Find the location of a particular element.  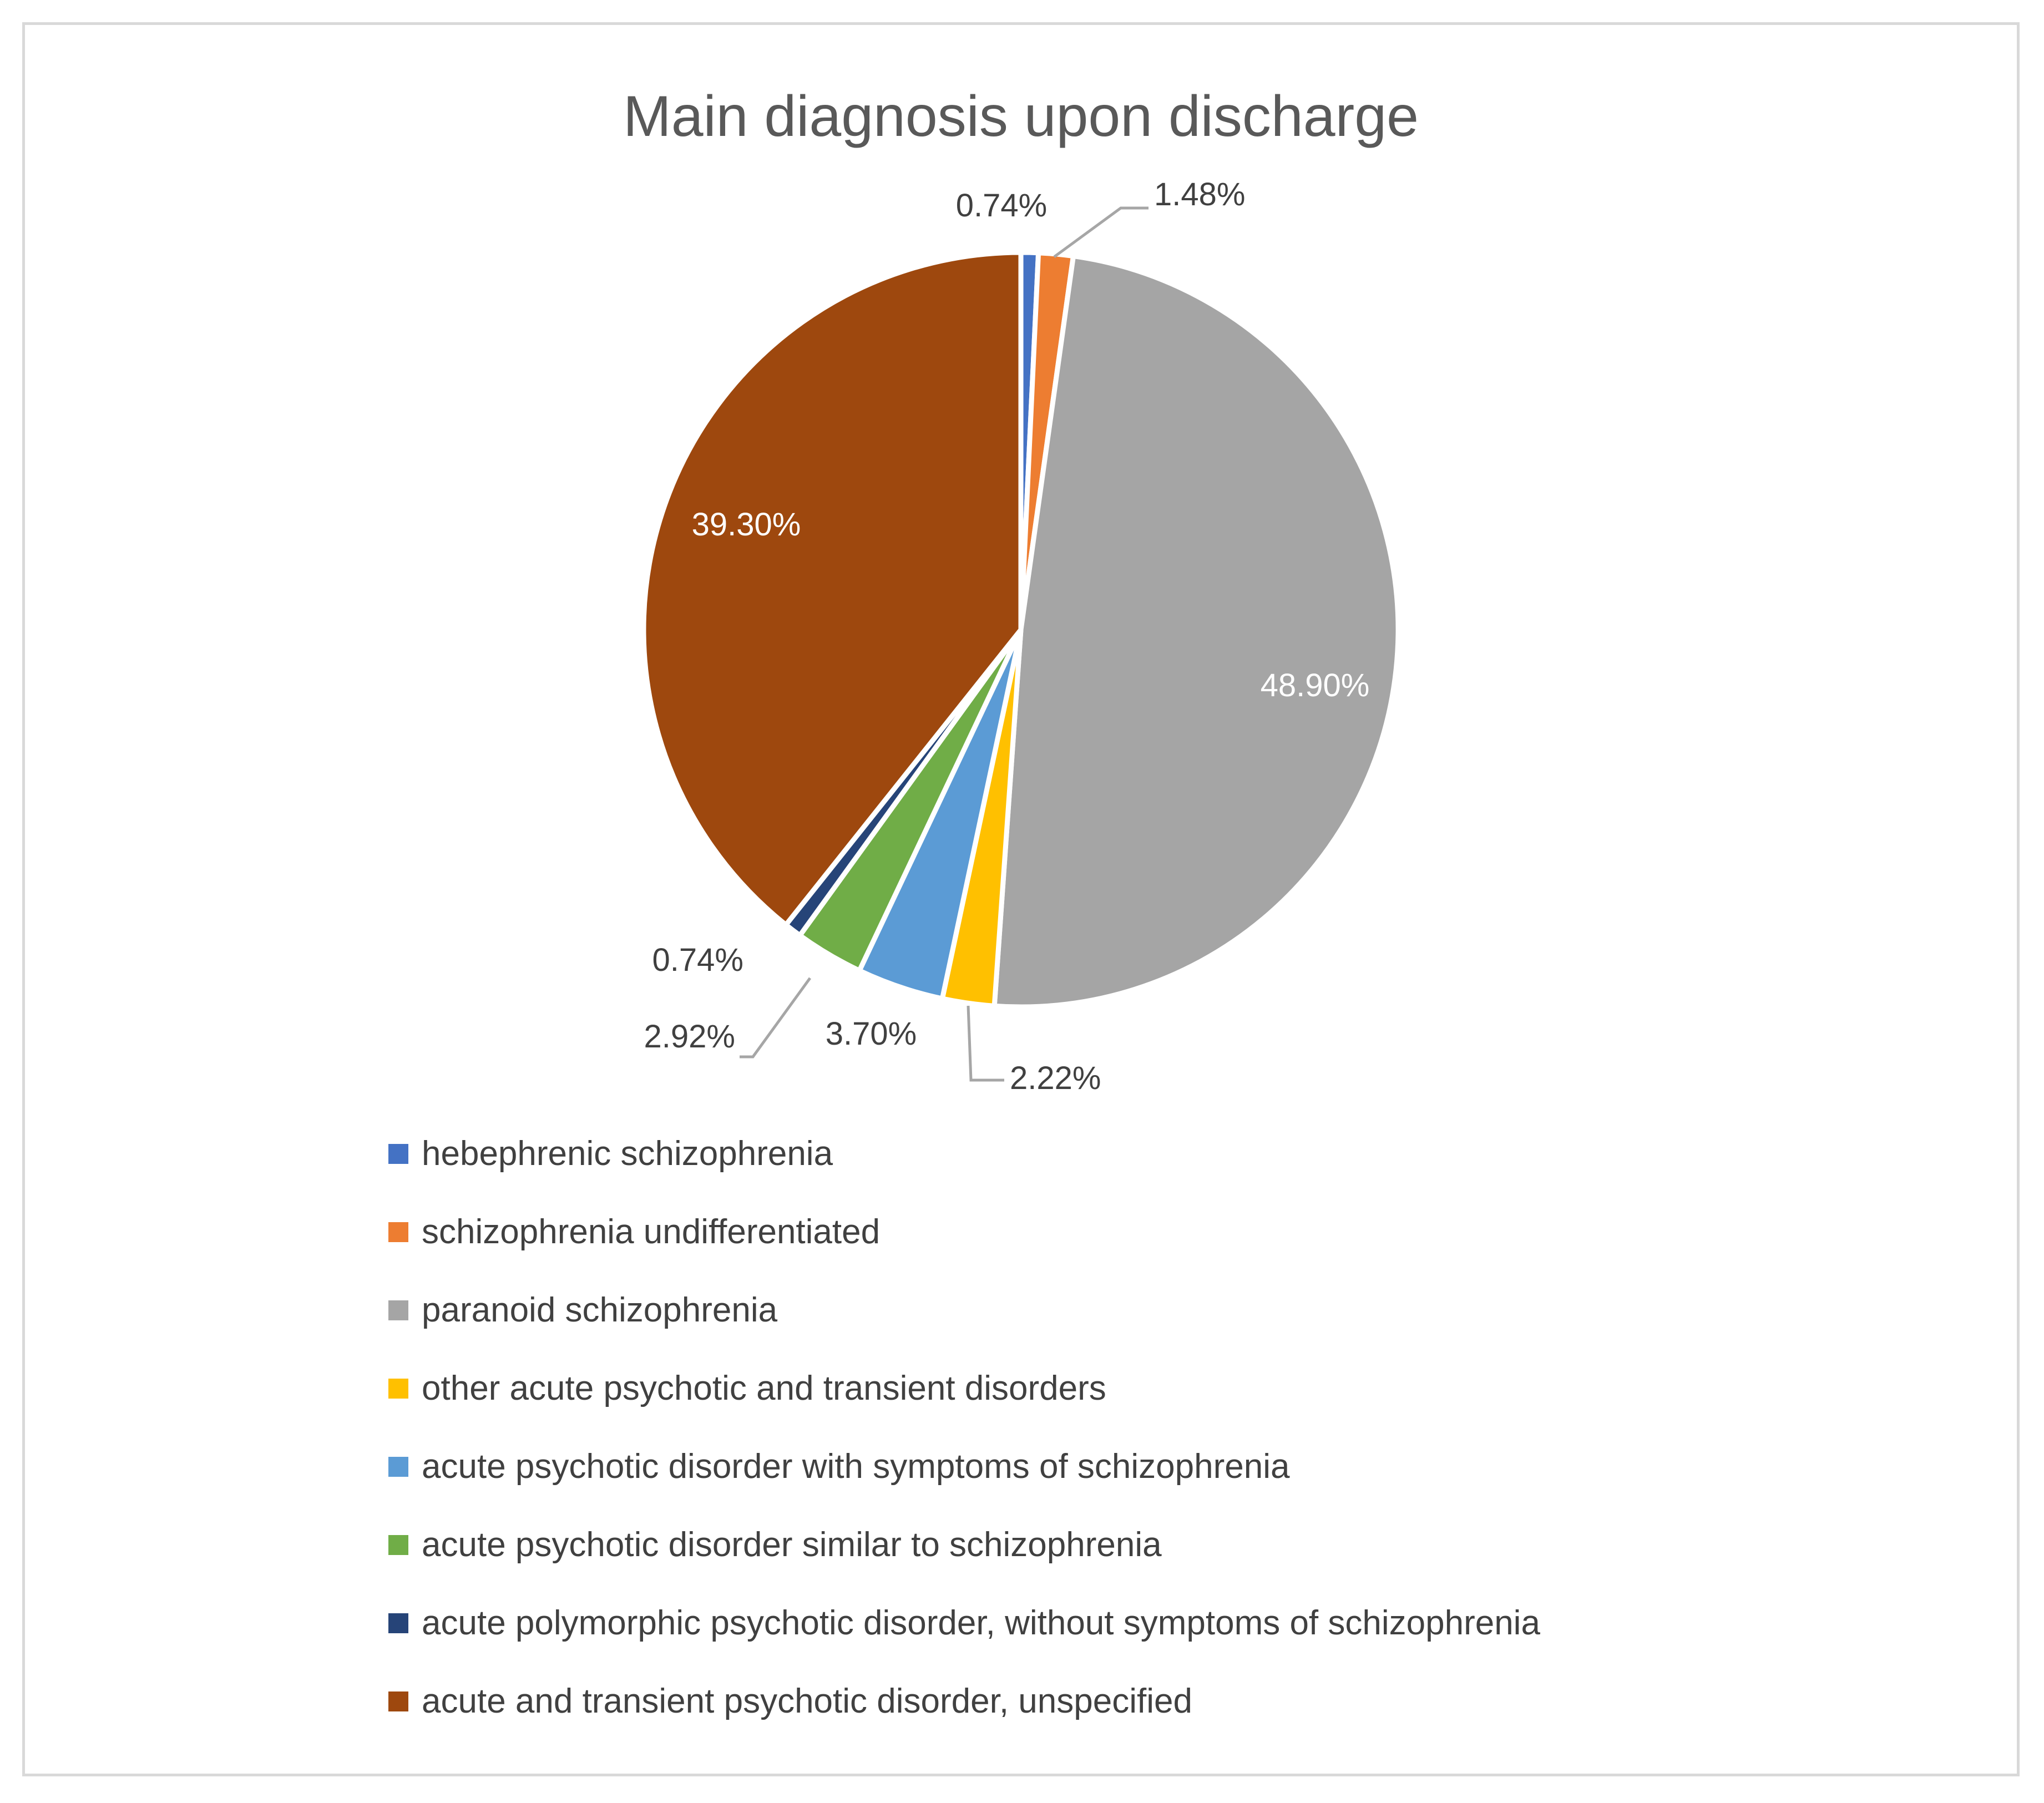

data-label-acute-psychotic-disorder-with-symptoms-of-schizophrenia: 3.70% is located at coordinates (872, 1034).